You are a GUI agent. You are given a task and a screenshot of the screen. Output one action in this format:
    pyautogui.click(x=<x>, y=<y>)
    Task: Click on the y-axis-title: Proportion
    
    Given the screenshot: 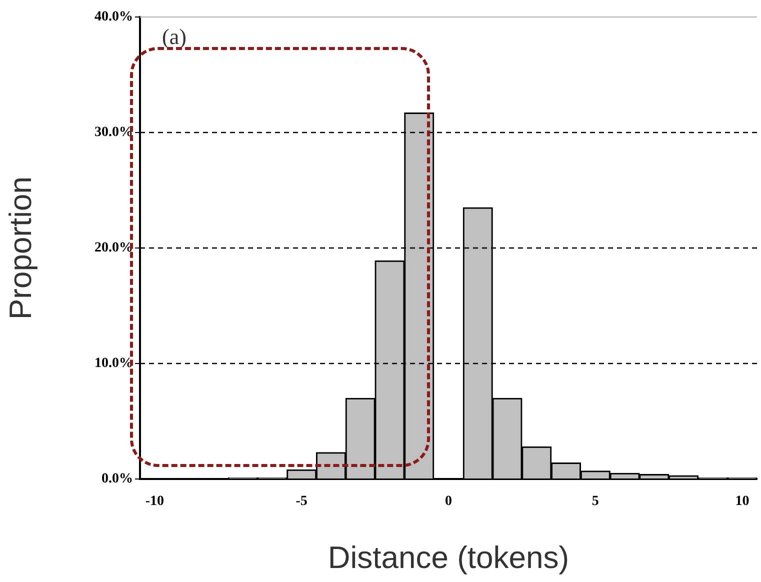 What is the action you would take?
    pyautogui.click(x=20, y=248)
    